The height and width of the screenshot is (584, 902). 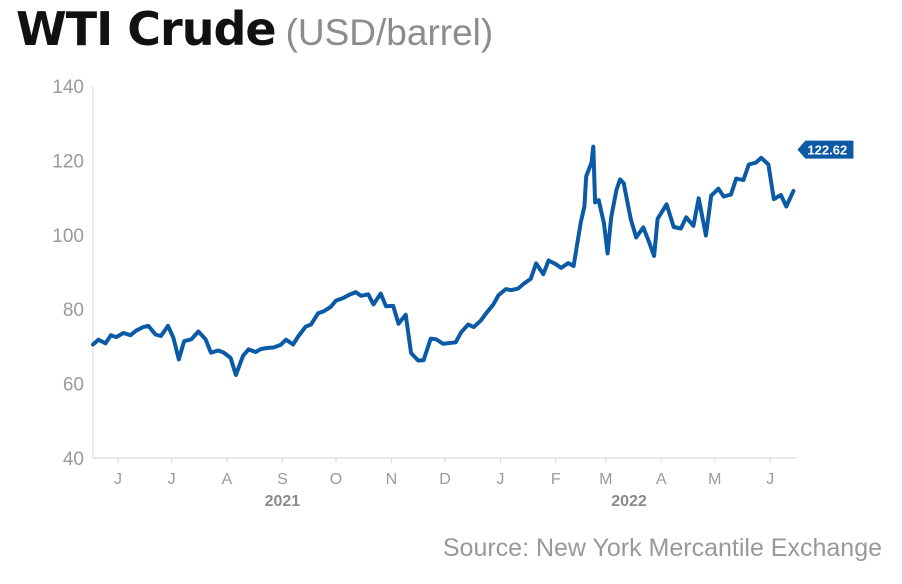 What do you see at coordinates (68, 273) in the screenshot?
I see `y-axis: 40 60 80 100 120 140` at bounding box center [68, 273].